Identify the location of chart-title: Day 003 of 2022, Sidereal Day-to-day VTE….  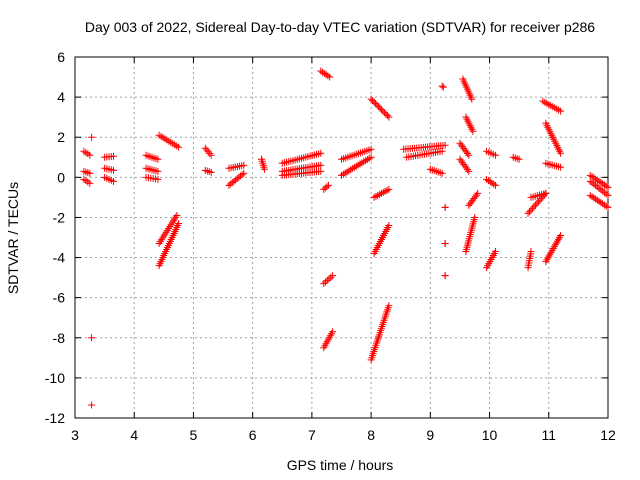
(340, 27).